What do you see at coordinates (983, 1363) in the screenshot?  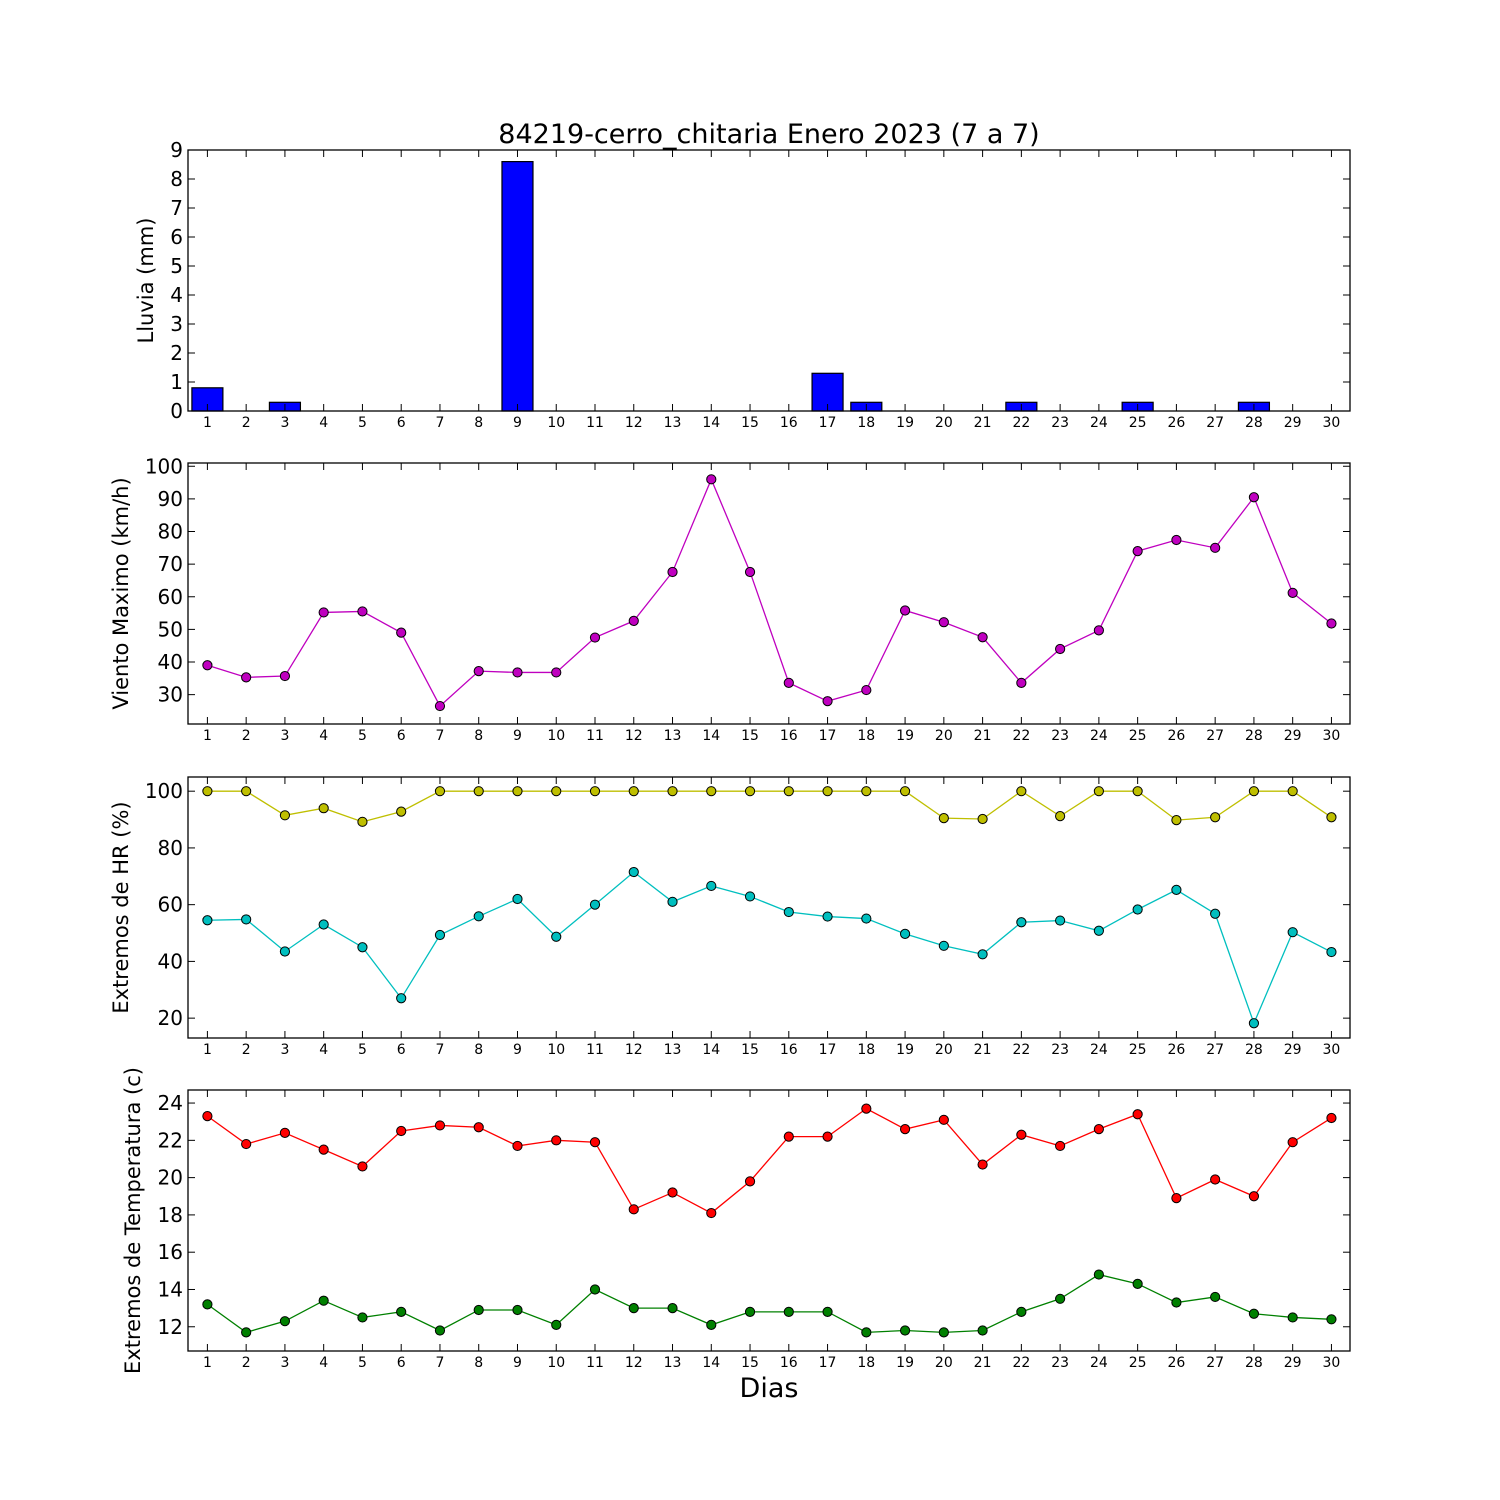 I see `x-tick-label: 21` at bounding box center [983, 1363].